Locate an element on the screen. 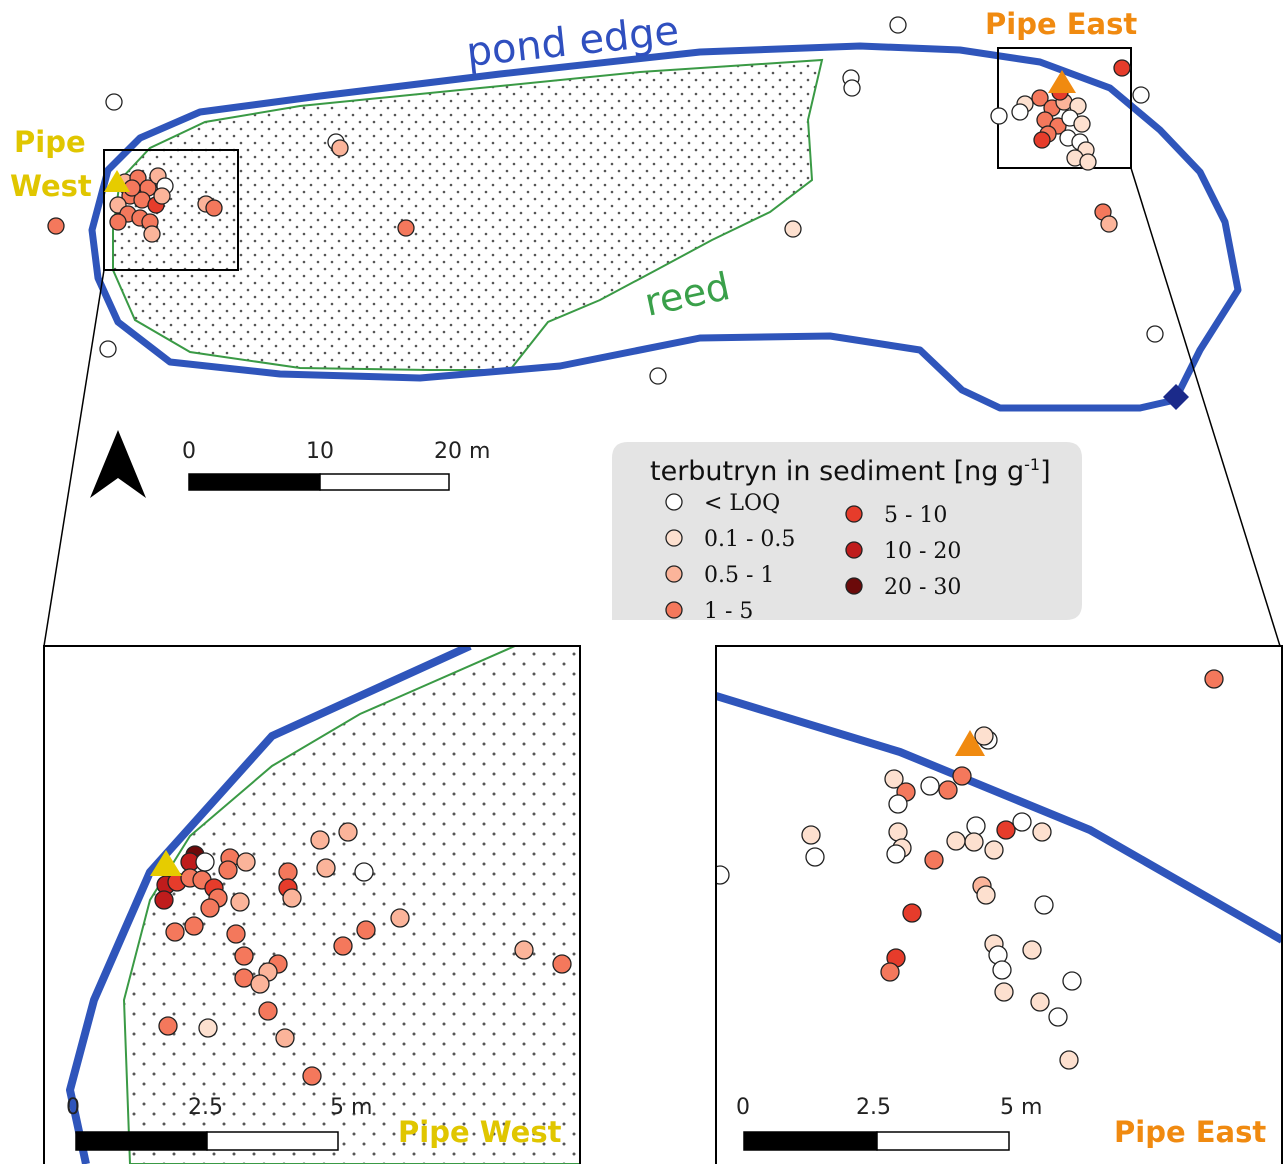  legend-label: 5 - 10 is located at coordinates (915, 515).